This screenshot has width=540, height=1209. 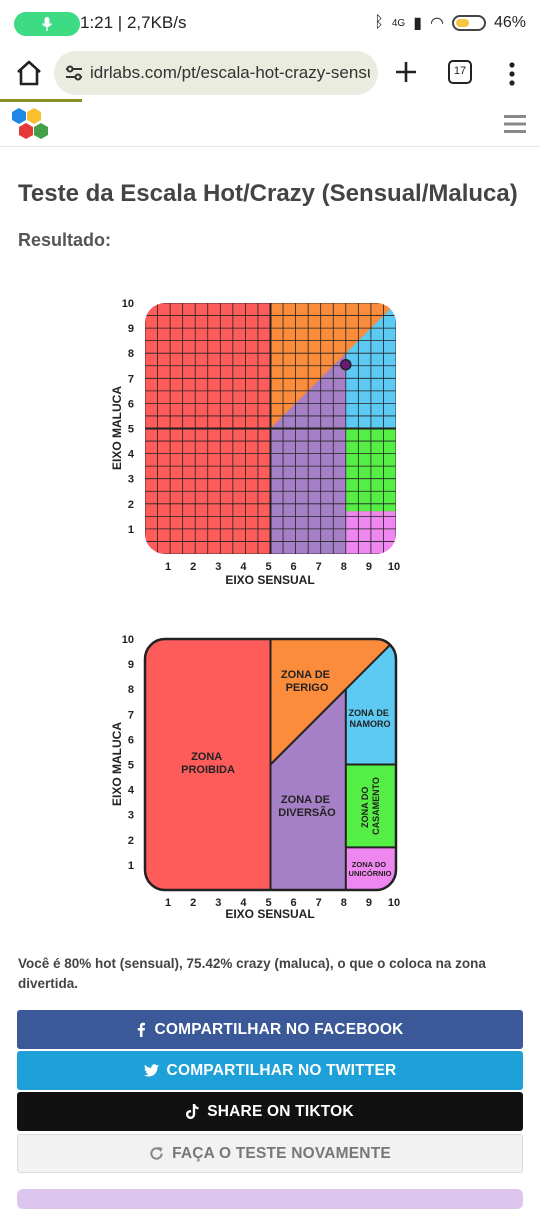 What do you see at coordinates (281, 1153) in the screenshot?
I see `retake-test-label: FAÇA O TESTE NOVAMENTE` at bounding box center [281, 1153].